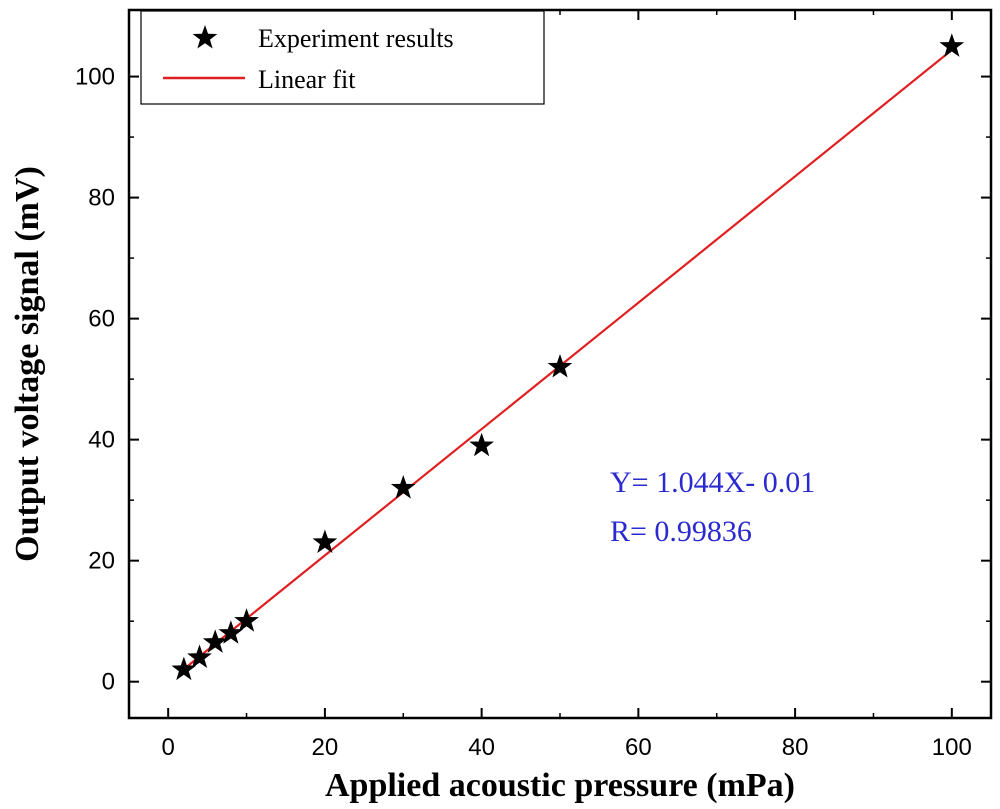  Describe the element at coordinates (681, 531) in the screenshot. I see `fit-r-annotation: R= 0.99836` at that location.